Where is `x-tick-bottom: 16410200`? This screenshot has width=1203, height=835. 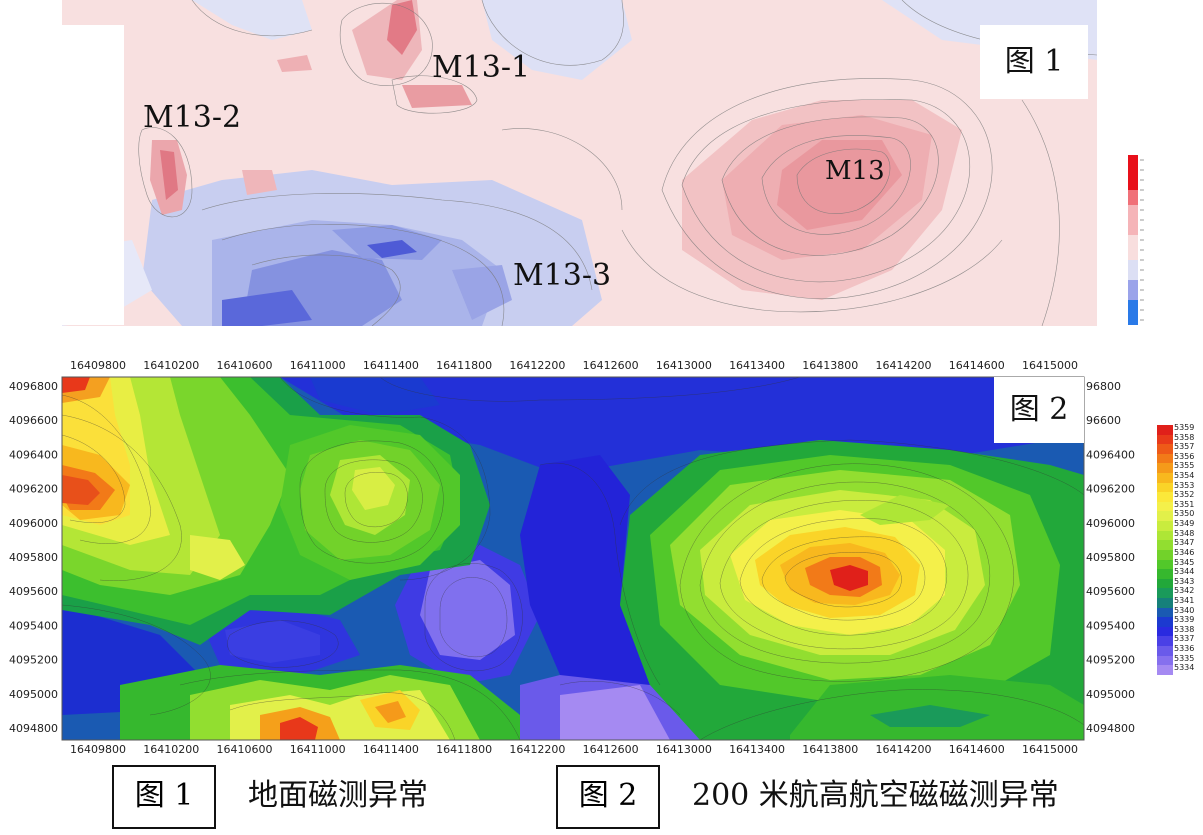
x-tick-bottom: 16410200 is located at coordinates (171, 749).